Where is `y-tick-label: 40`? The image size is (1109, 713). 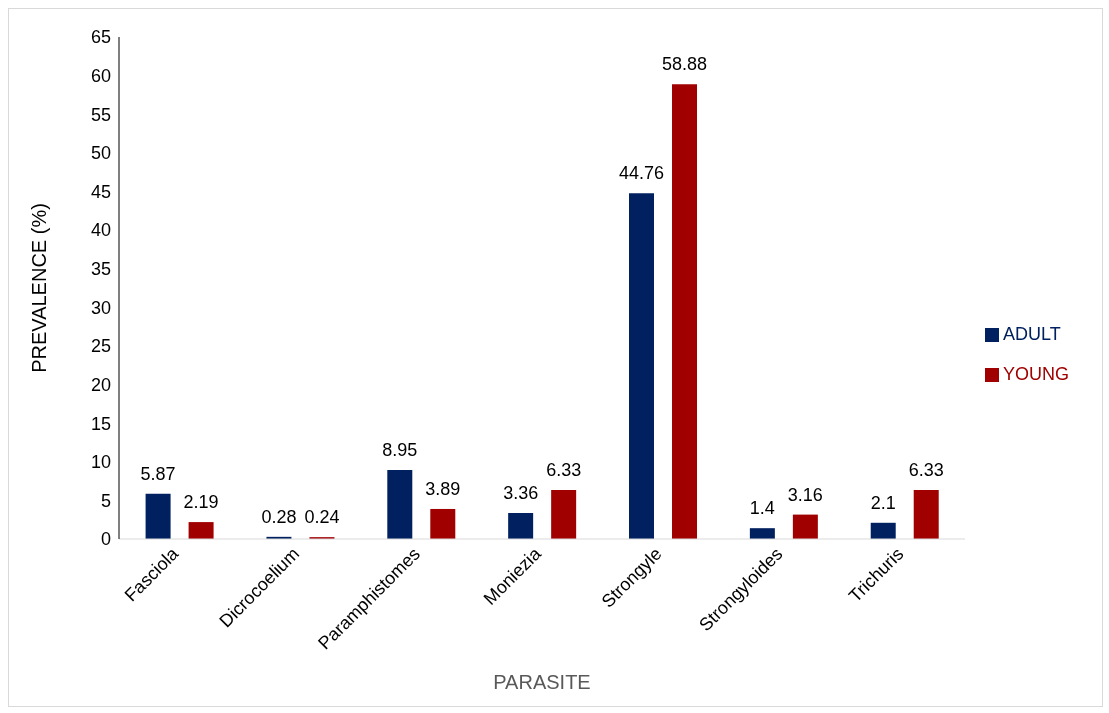 y-tick-label: 40 is located at coordinates (100, 230).